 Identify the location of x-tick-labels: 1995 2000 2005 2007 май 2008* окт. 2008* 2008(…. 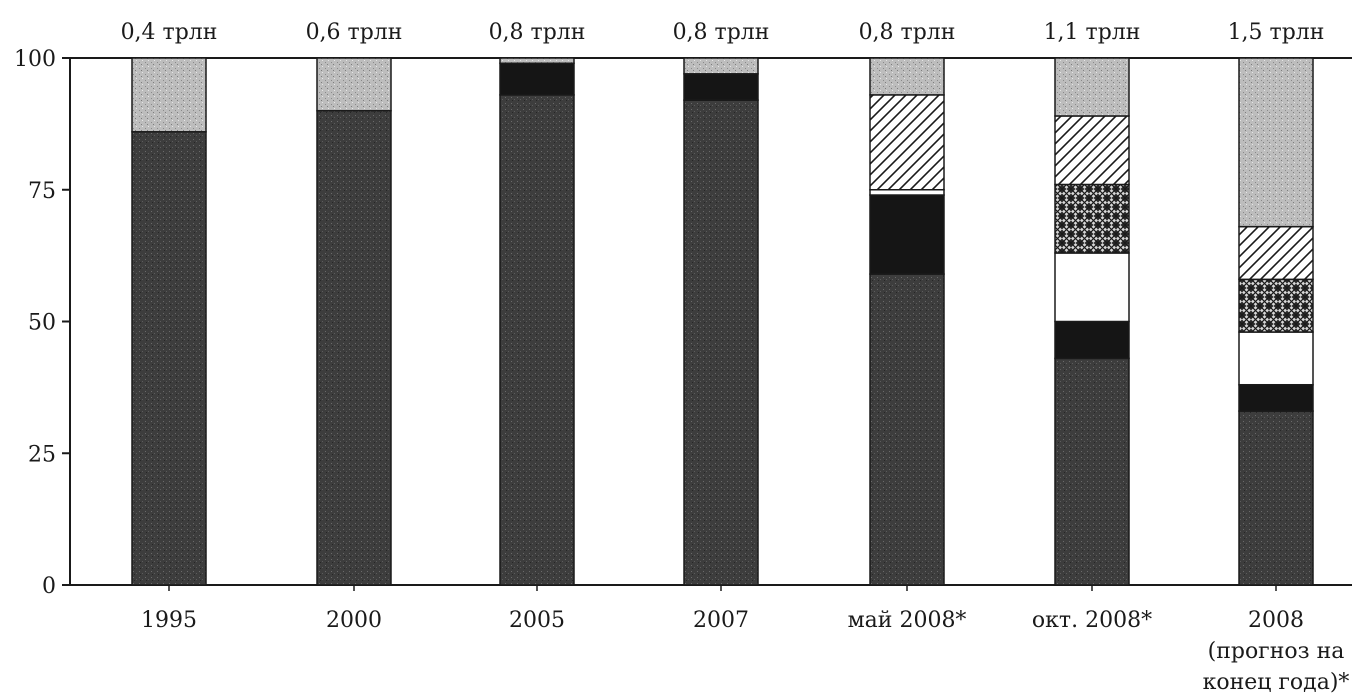
(745, 640).